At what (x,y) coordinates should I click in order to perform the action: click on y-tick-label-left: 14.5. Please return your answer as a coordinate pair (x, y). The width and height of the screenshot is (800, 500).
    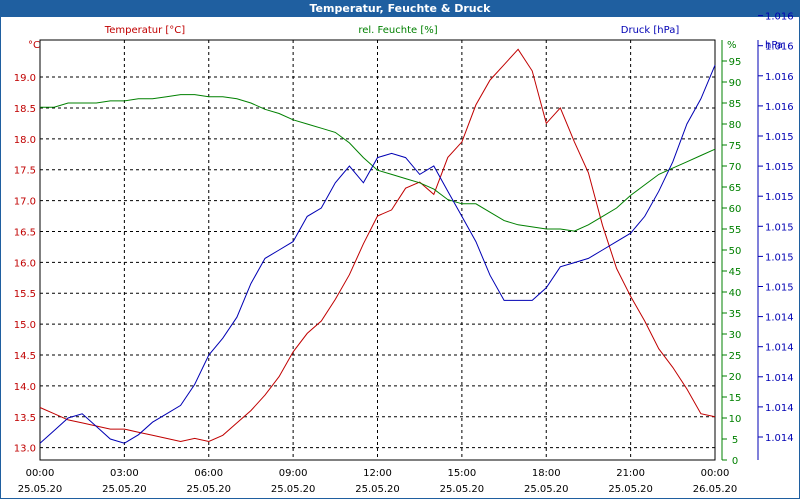
    Looking at the image, I should click on (25, 356).